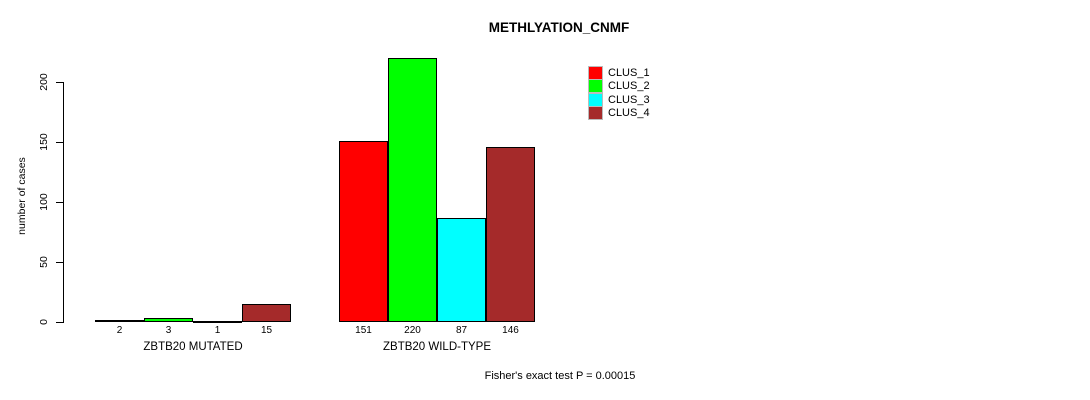 This screenshot has width=1090, height=400. I want to click on statistical-test-footnote: Fisher's exact test P = 0.00015, so click(560, 376).